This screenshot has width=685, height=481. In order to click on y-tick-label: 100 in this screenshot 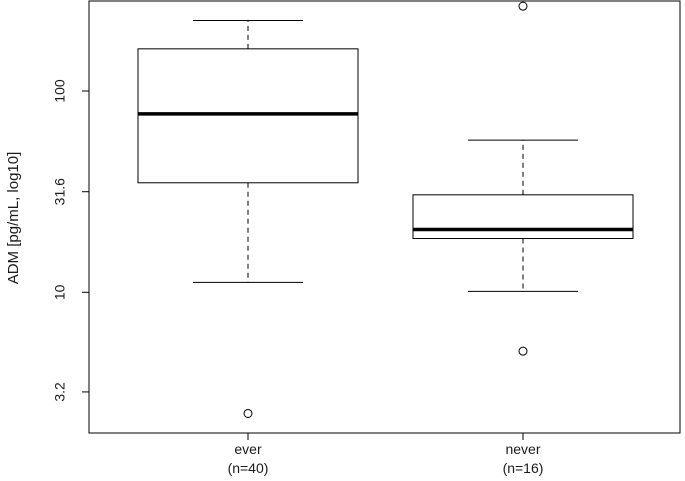, I will do `click(60, 91)`.